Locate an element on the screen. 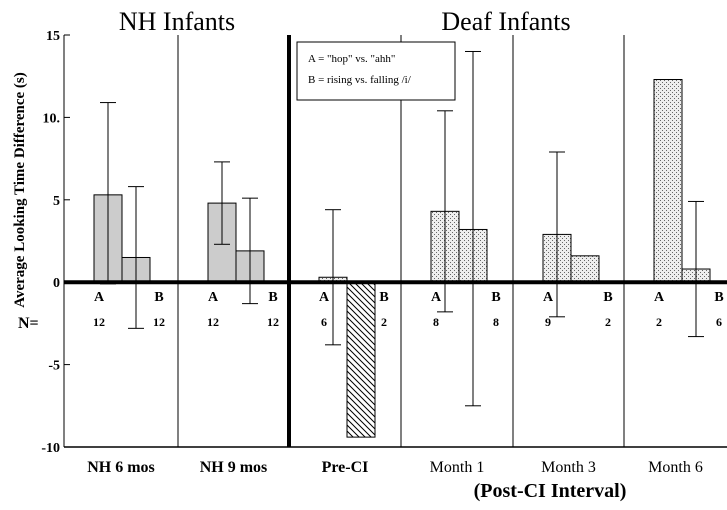  legend-box is located at coordinates (376, 71).